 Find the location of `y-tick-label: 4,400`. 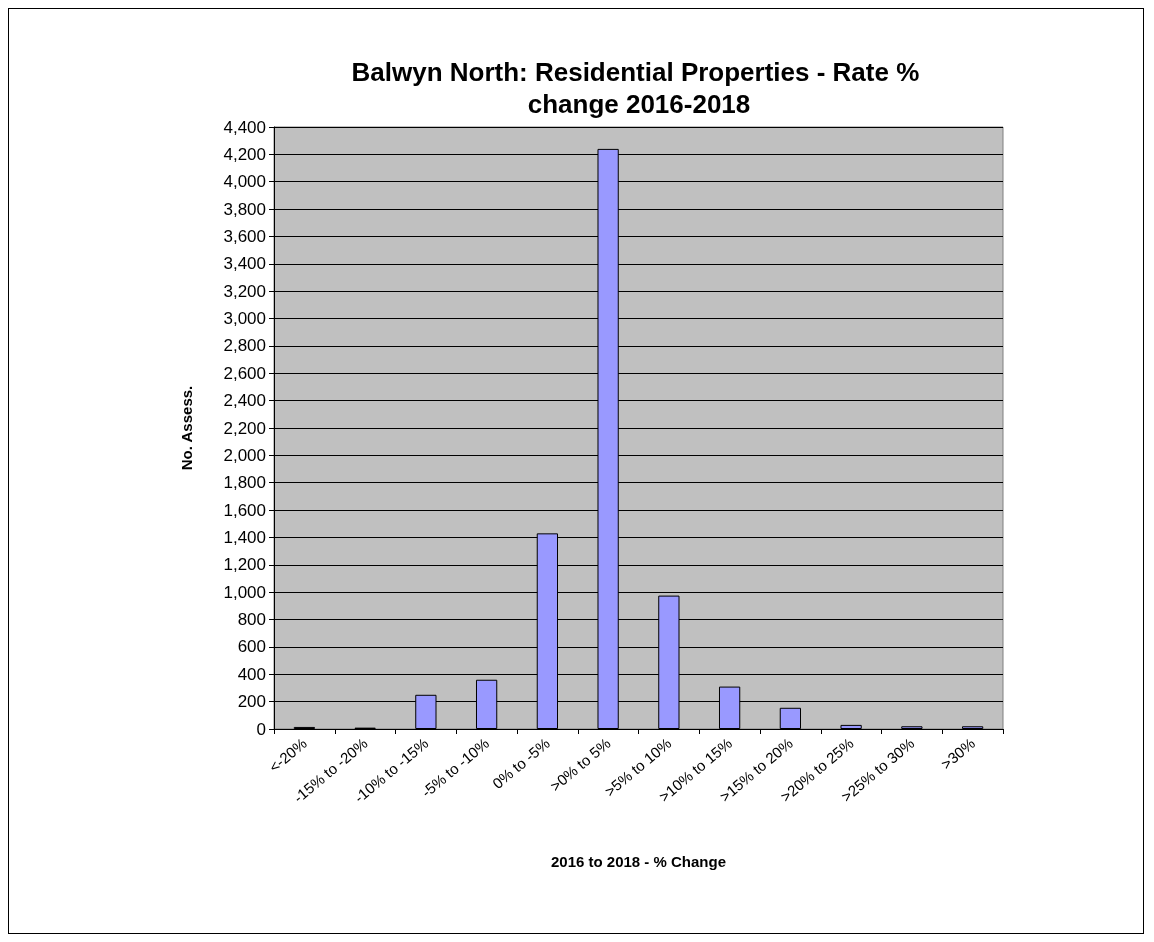

y-tick-label: 4,400 is located at coordinates (244, 127).